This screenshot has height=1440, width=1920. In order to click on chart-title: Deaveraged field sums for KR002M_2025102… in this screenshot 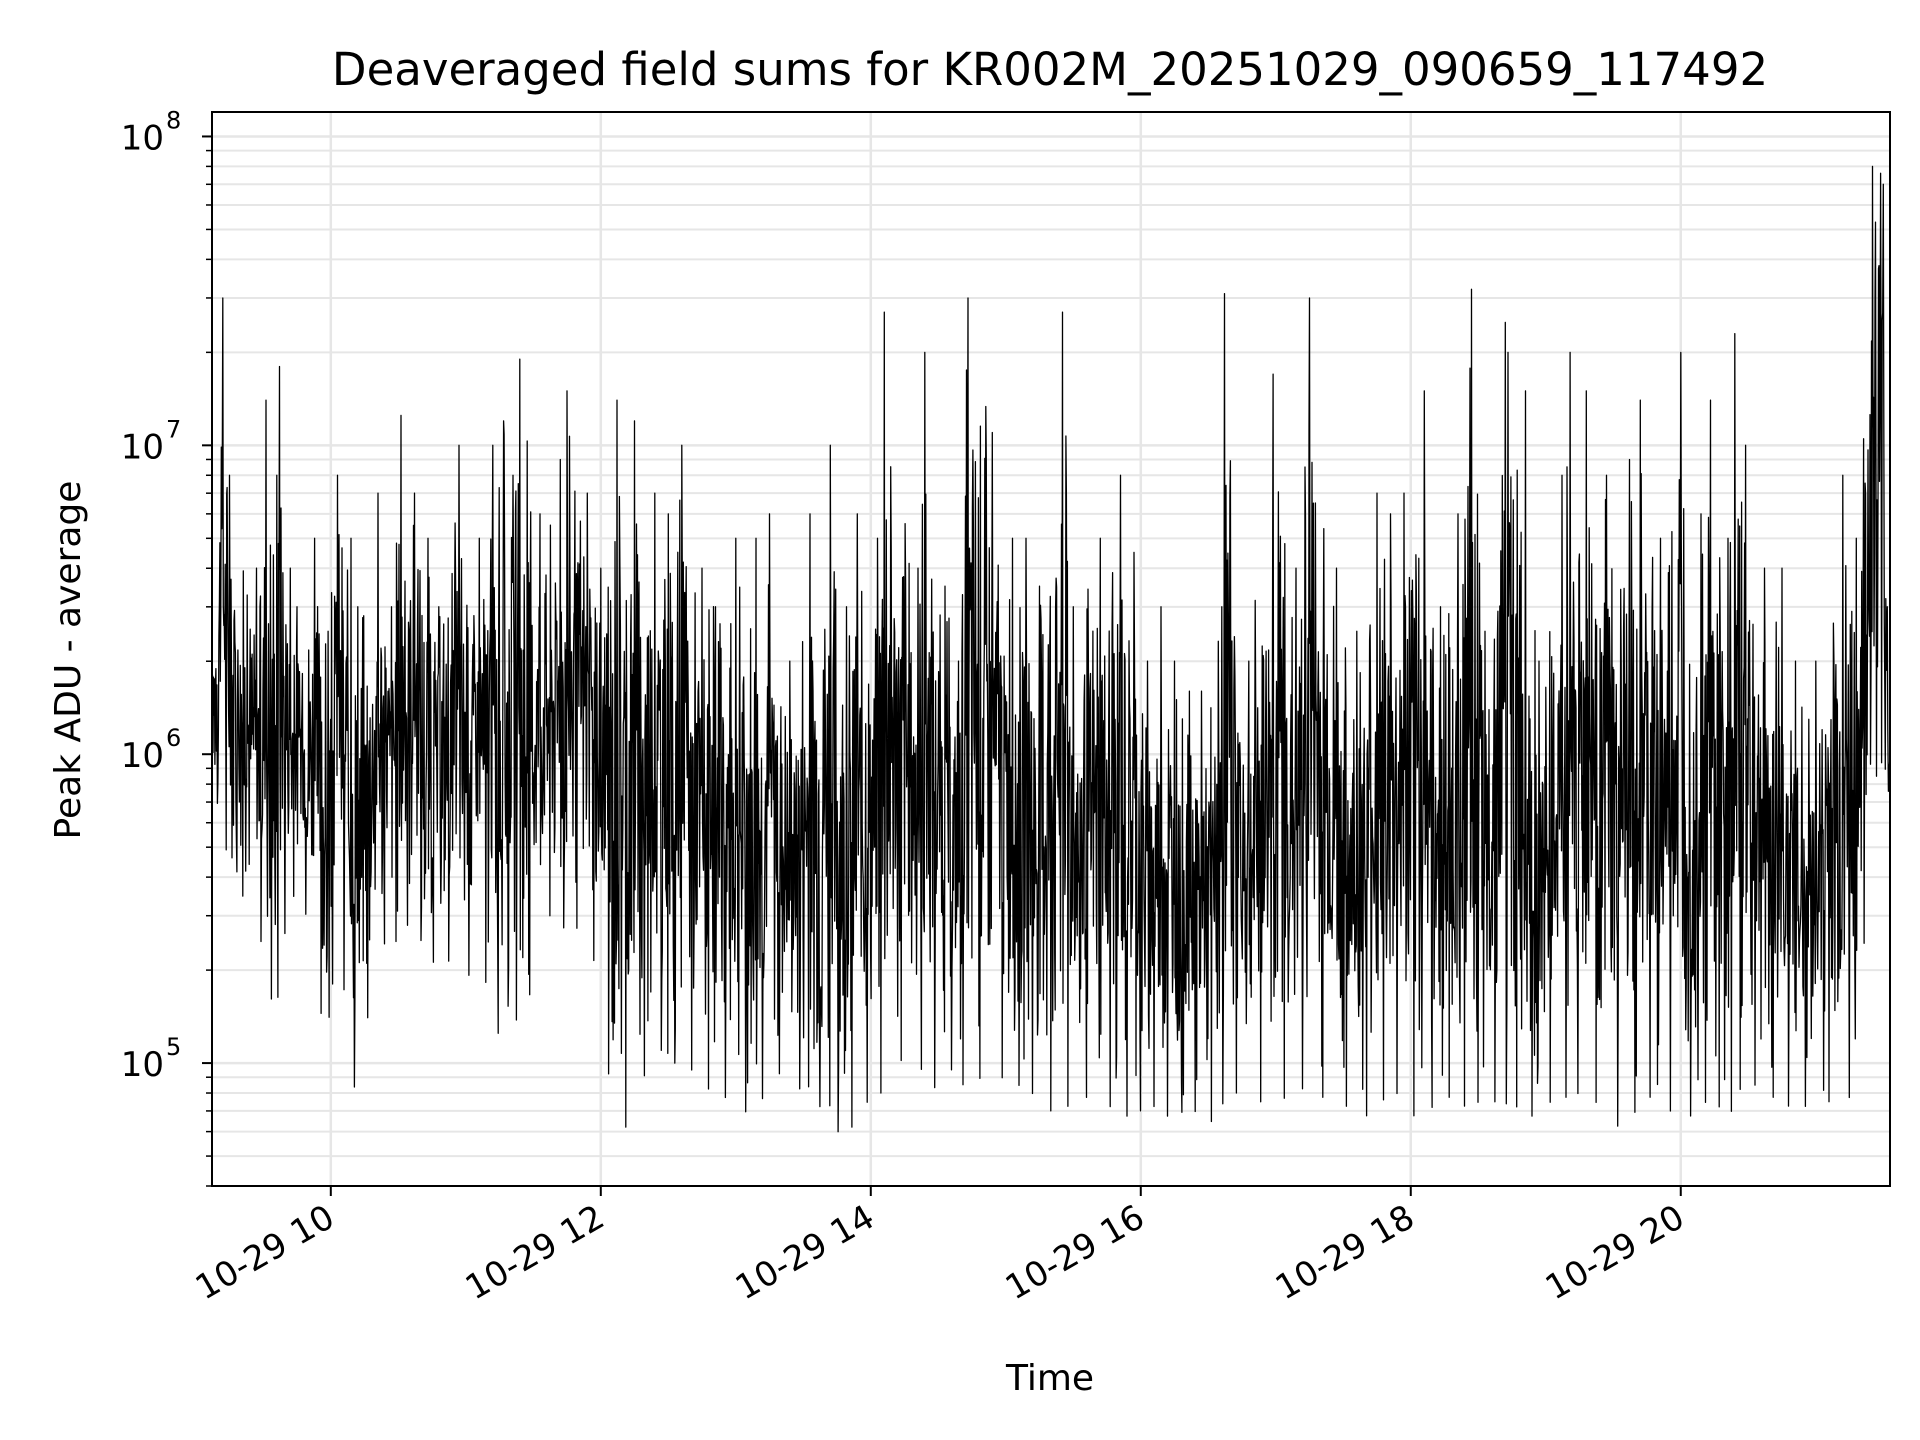, I will do `click(1050, 69)`.